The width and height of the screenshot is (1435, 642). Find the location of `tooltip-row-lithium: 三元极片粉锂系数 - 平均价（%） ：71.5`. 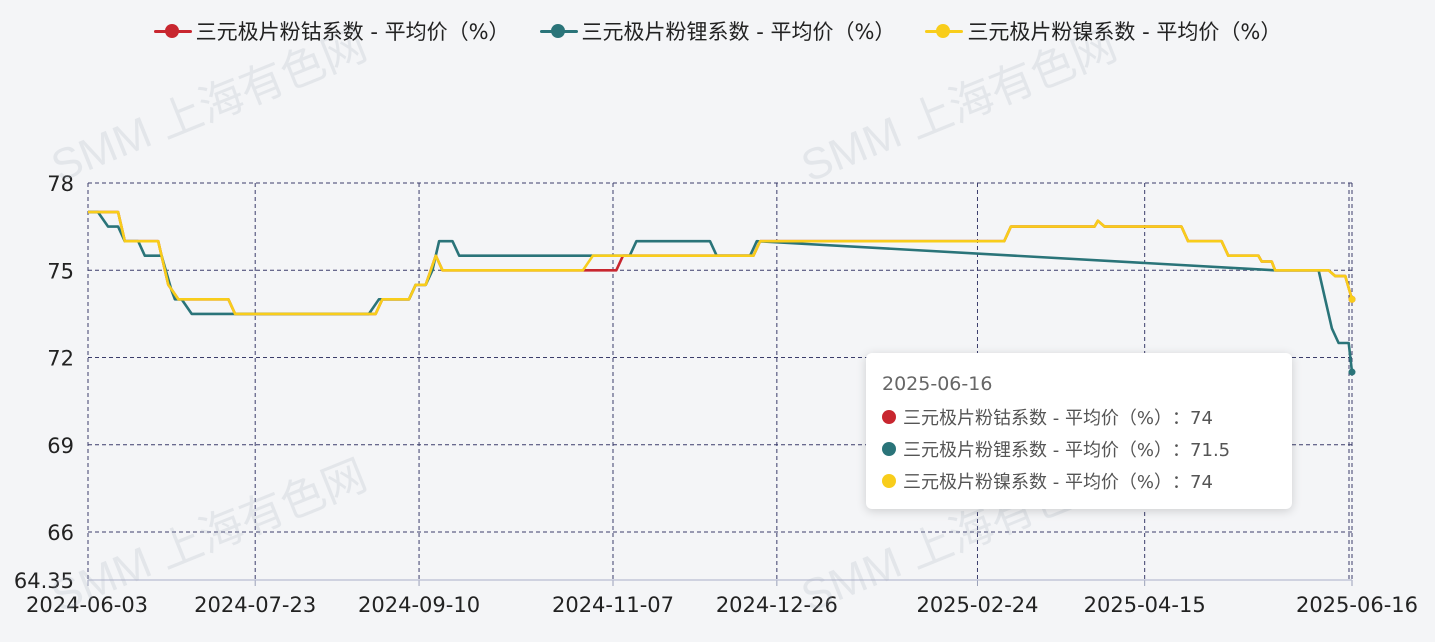

tooltip-row-lithium: 三元极片粉锂系数 - 平均价（%） ：71.5 is located at coordinates (1079, 449).